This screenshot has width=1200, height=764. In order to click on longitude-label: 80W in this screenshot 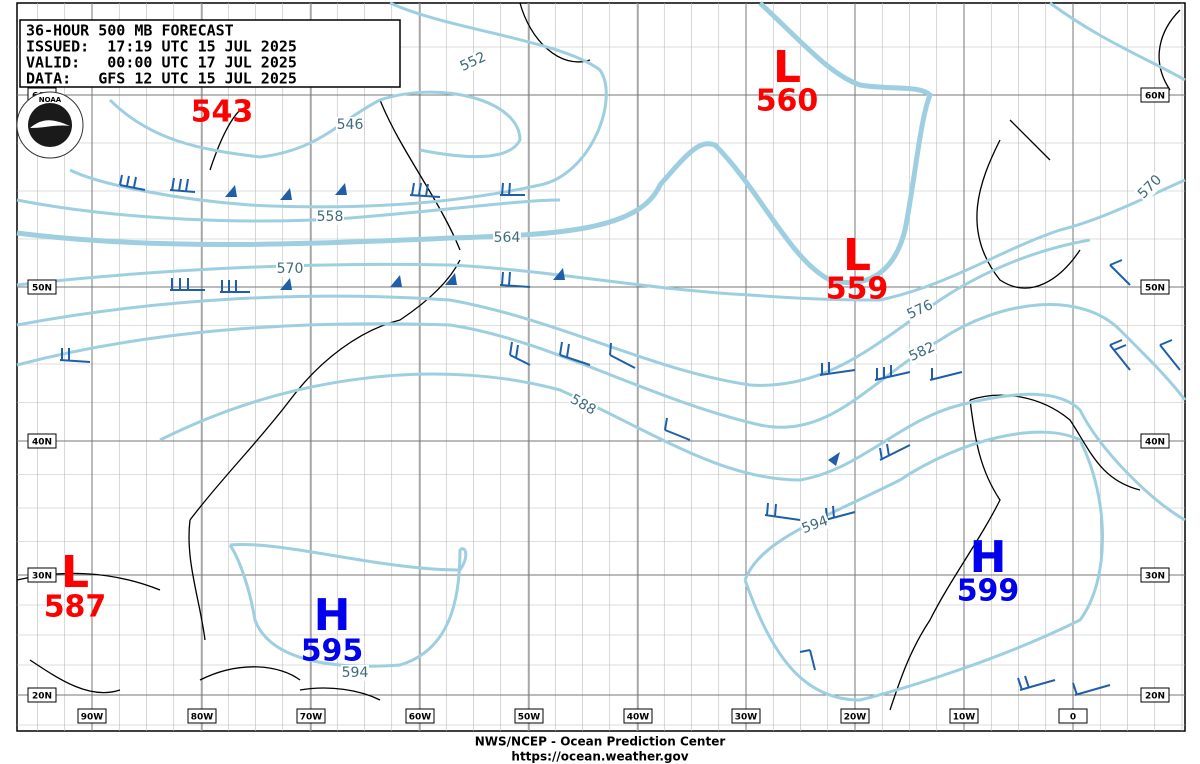, I will do `click(202, 718)`.